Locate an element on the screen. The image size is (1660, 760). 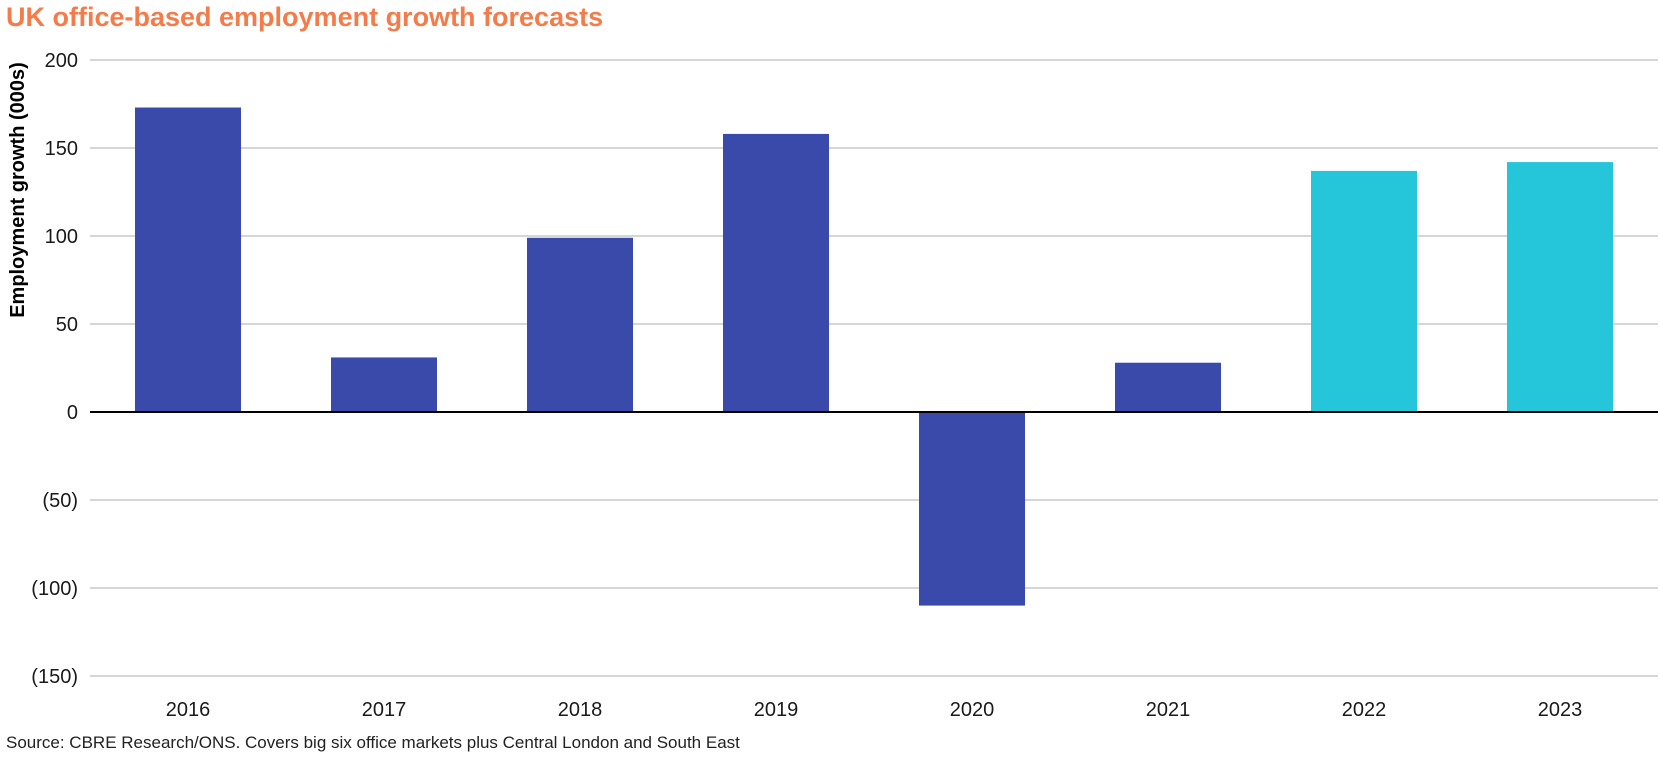
x-tick-label: 2016 is located at coordinates (188, 710).